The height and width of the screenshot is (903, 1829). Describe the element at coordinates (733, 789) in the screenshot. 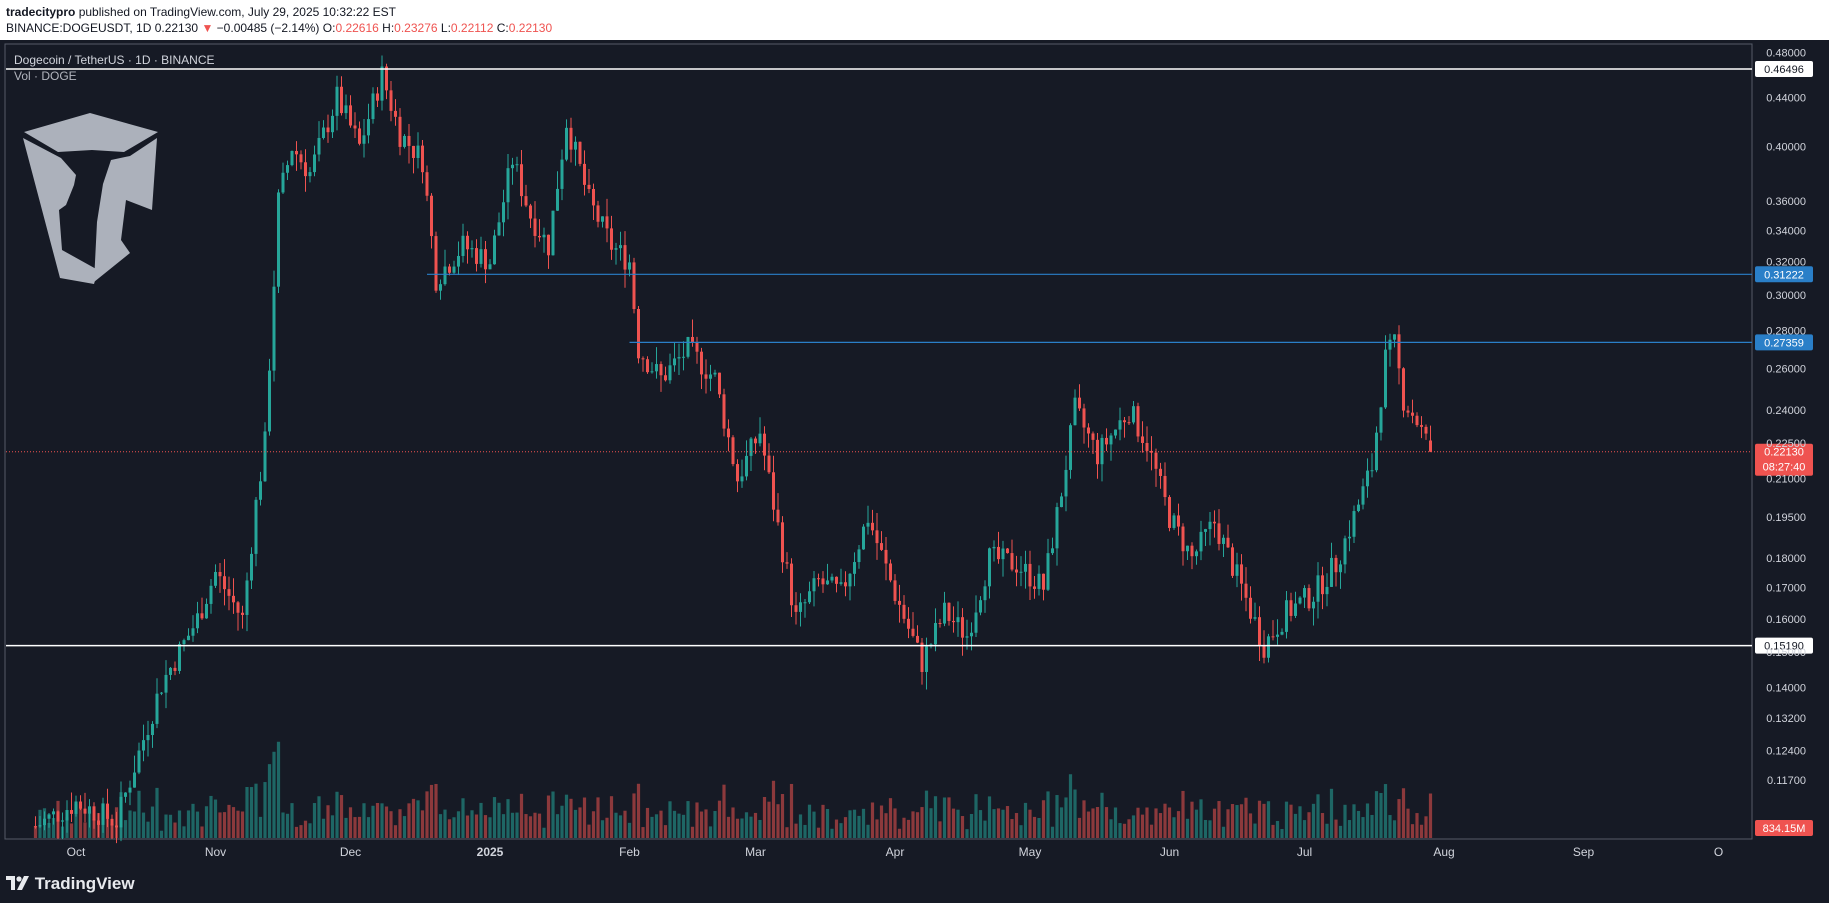

I see `volume-bars` at that location.